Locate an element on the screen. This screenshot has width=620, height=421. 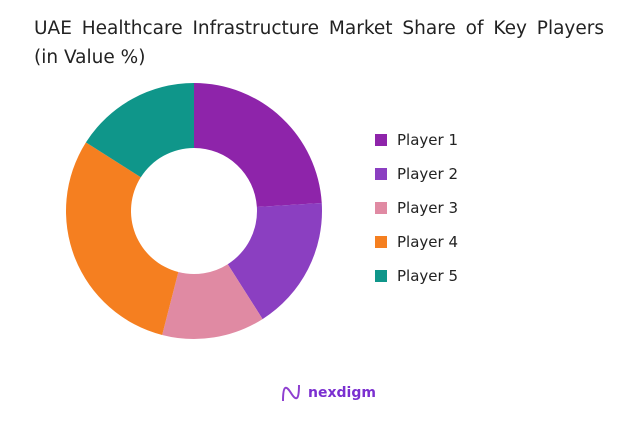
legend-label: Player 4 is located at coordinates (427, 242).